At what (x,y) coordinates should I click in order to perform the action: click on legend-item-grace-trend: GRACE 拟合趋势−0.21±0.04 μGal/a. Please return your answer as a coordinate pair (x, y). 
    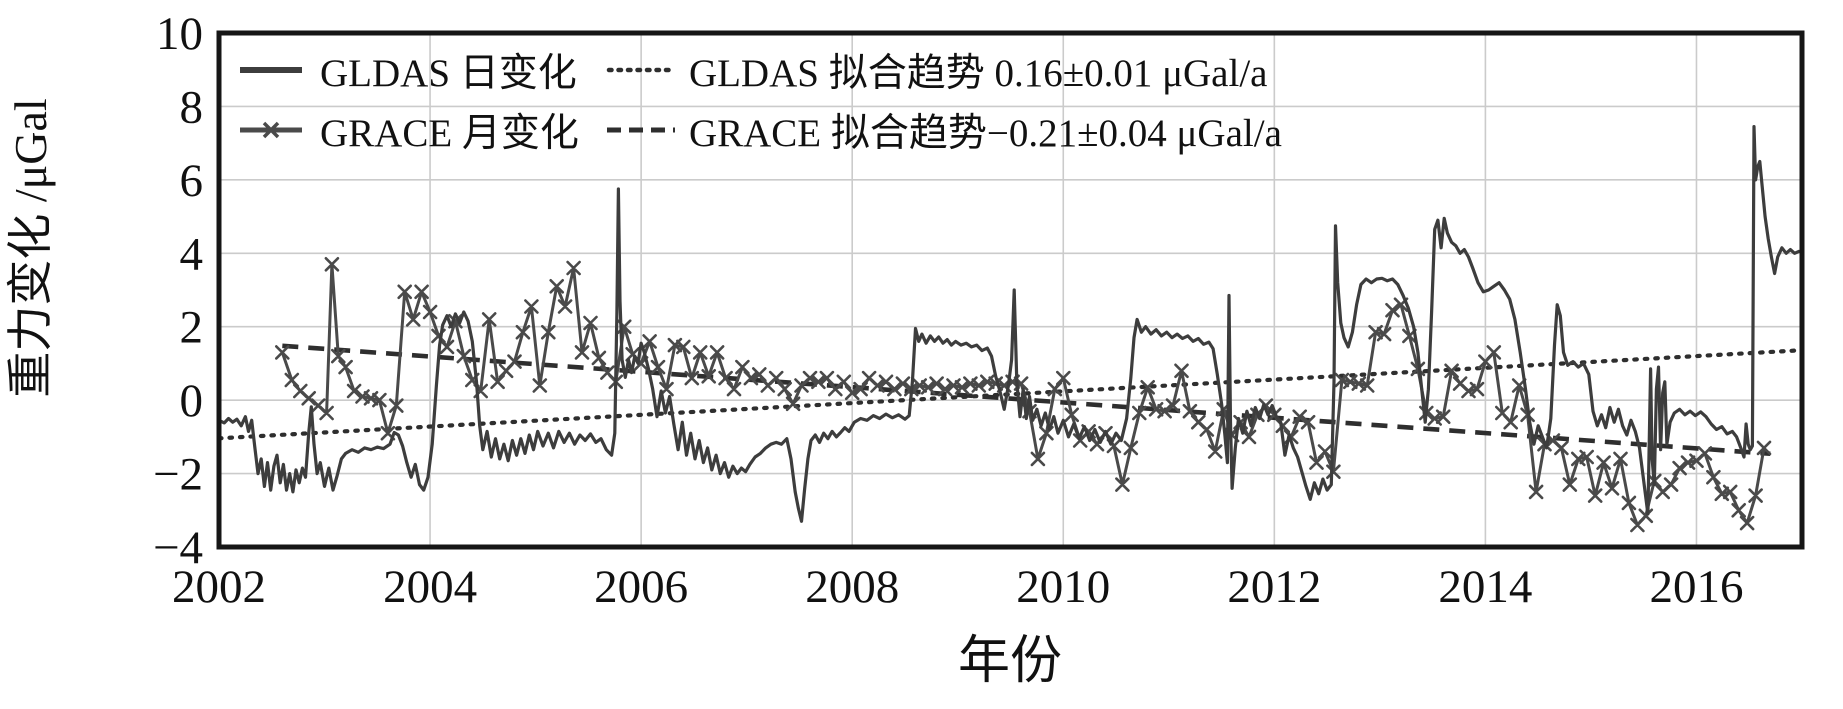
    Looking at the image, I should click on (943, 130).